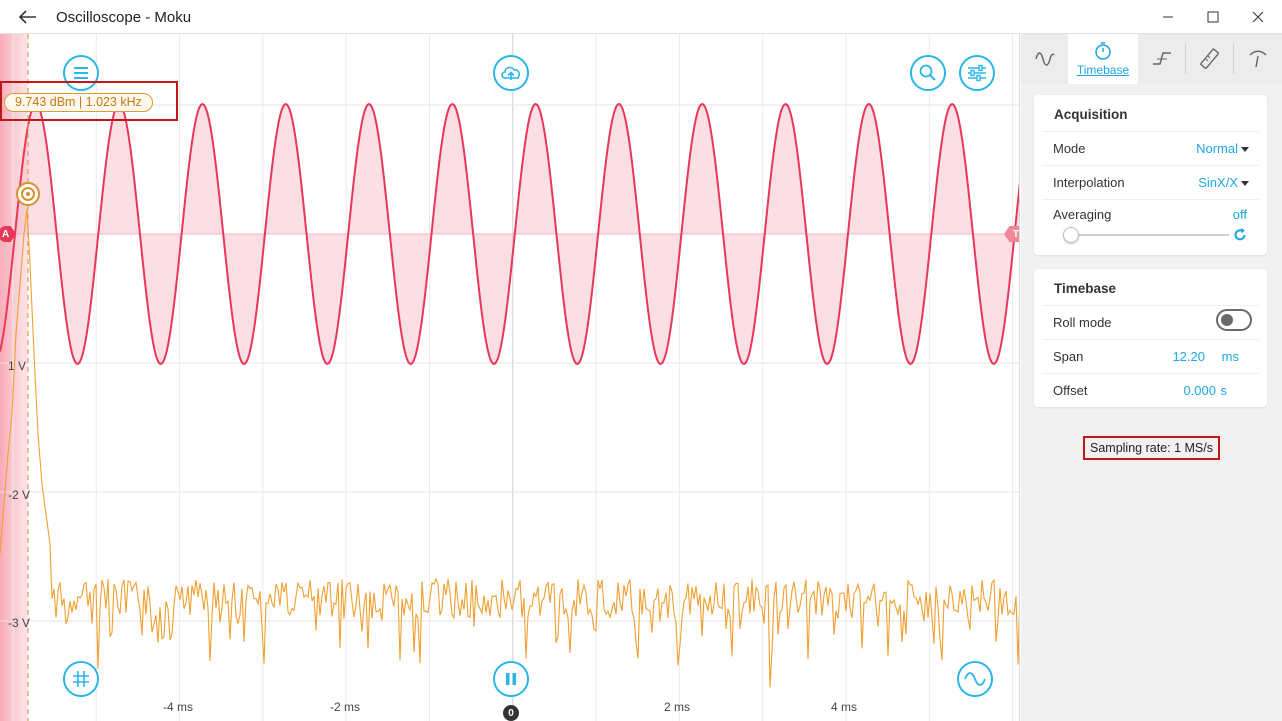  What do you see at coordinates (1103, 51) in the screenshot?
I see `stopwatch-icon` at bounding box center [1103, 51].